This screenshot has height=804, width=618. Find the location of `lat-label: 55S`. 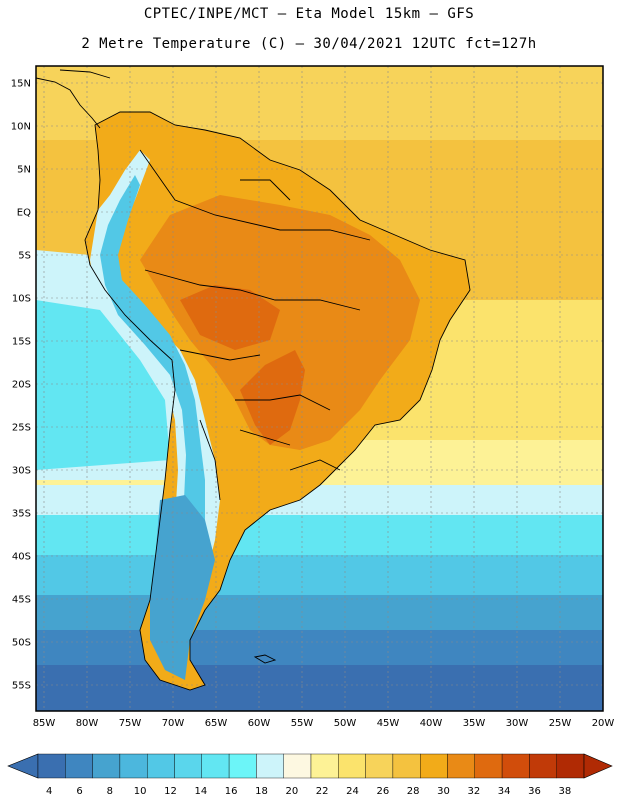

lat-label: 55S is located at coordinates (21, 686).